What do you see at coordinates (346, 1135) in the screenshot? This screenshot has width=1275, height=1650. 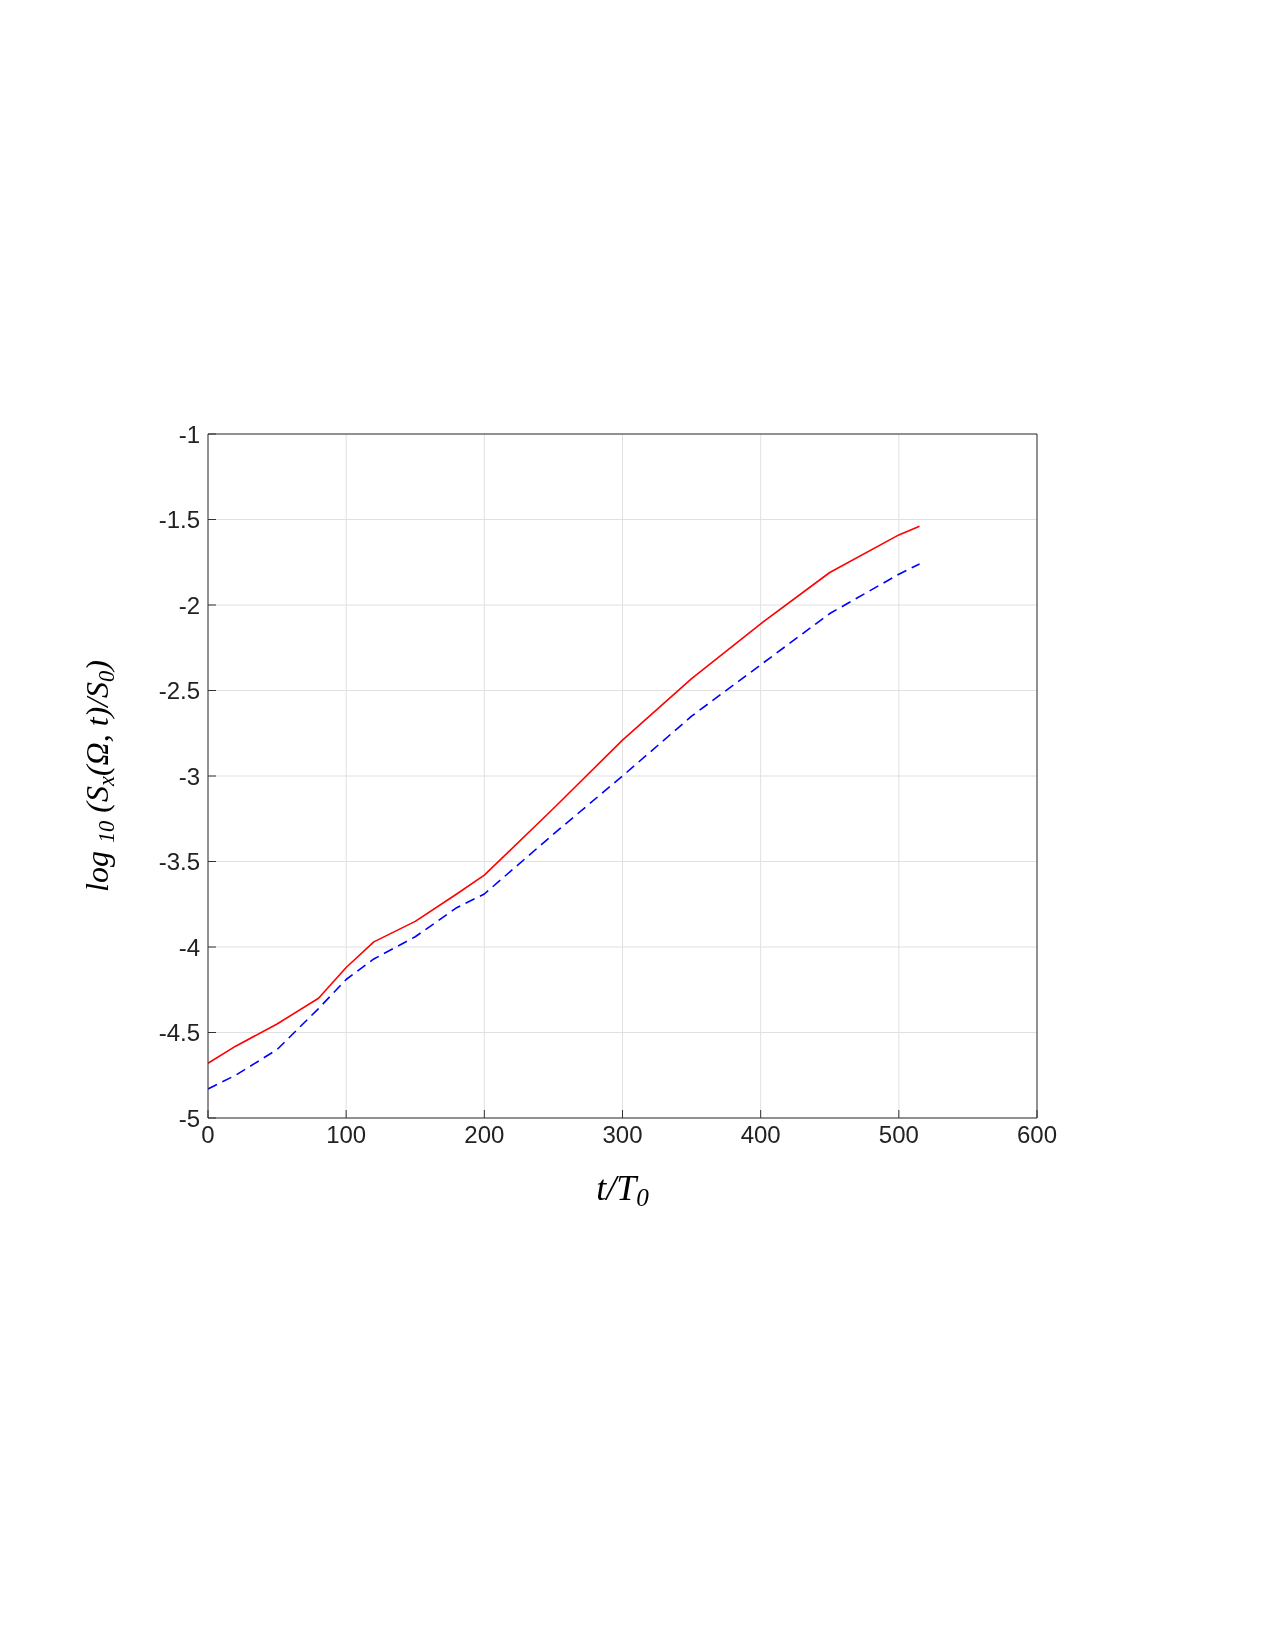 I see `x-tick-label: 100` at bounding box center [346, 1135].